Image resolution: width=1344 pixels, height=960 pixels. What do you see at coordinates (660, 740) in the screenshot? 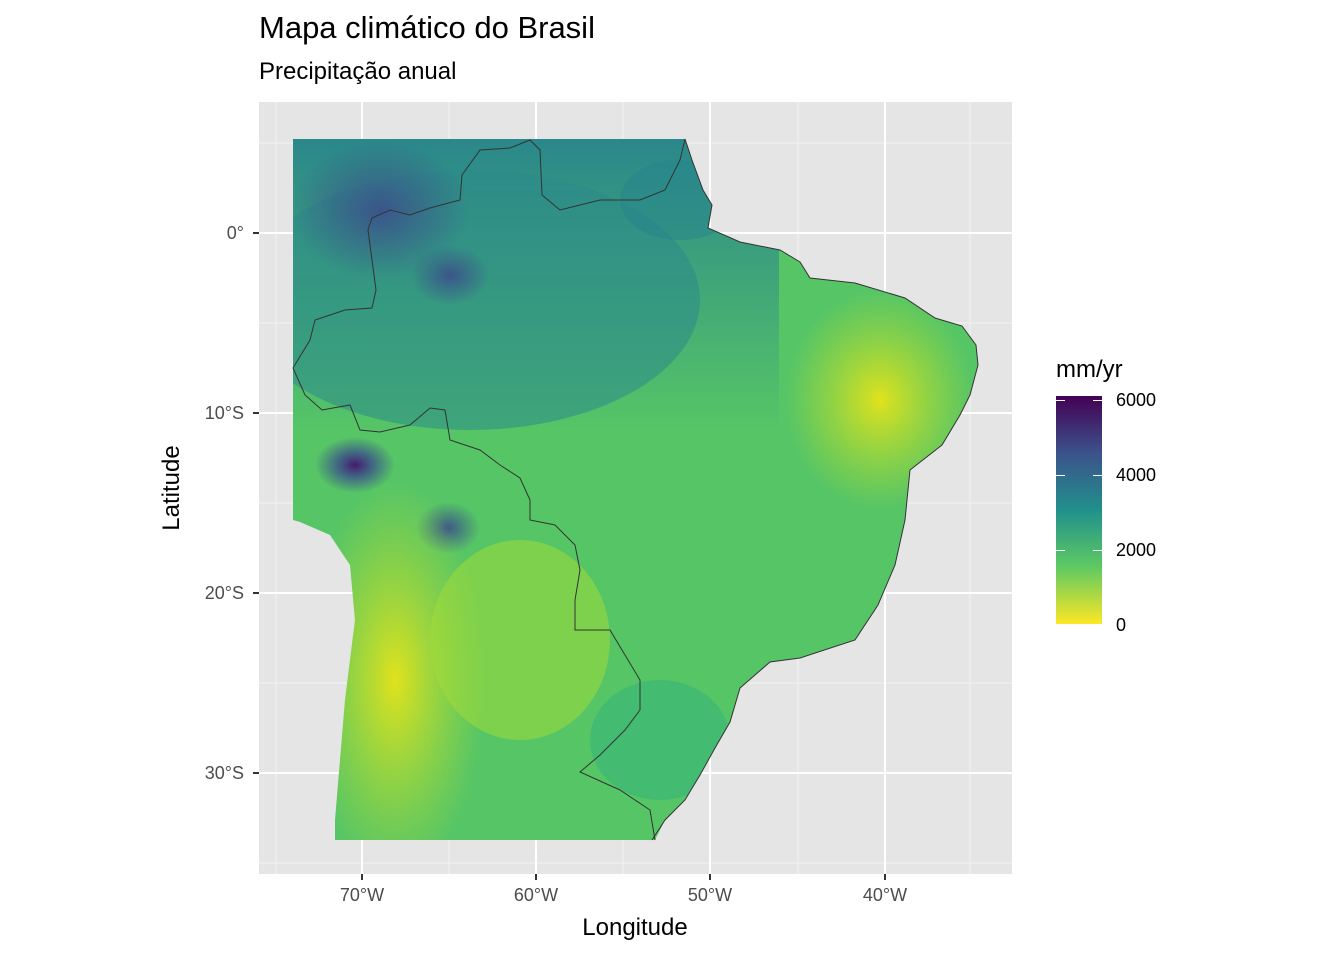
I see `raster-wet-south` at bounding box center [660, 740].